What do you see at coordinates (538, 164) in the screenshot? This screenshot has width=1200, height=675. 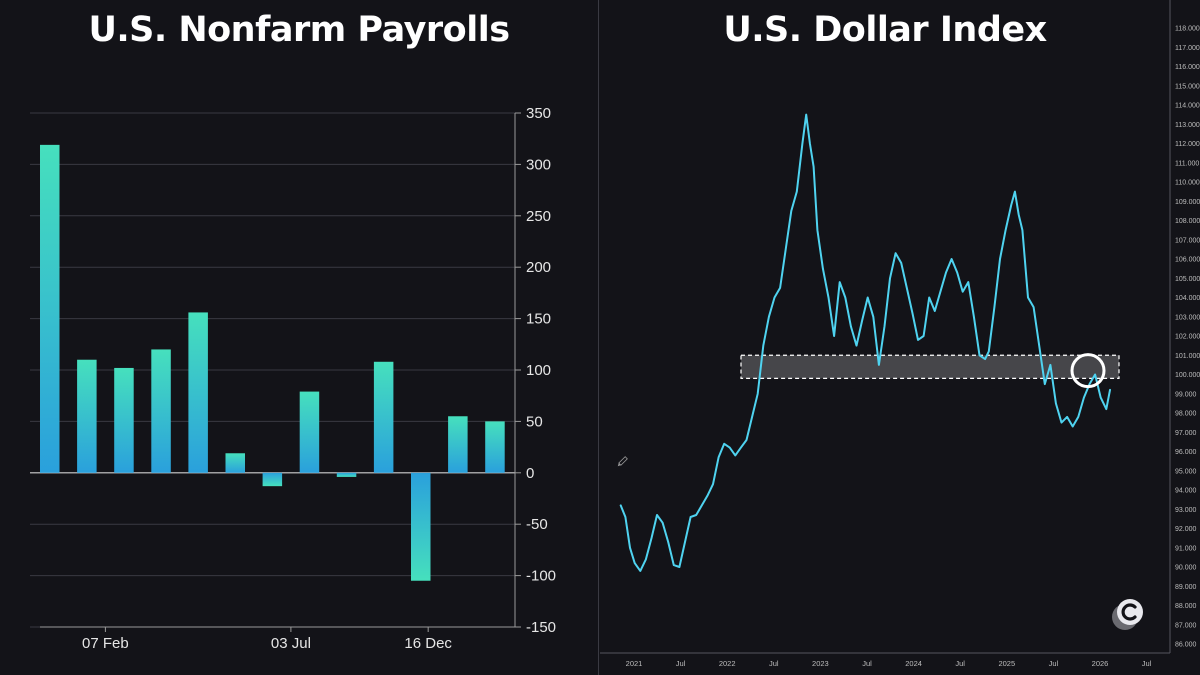 I see `y-tick-label: 300` at bounding box center [538, 164].